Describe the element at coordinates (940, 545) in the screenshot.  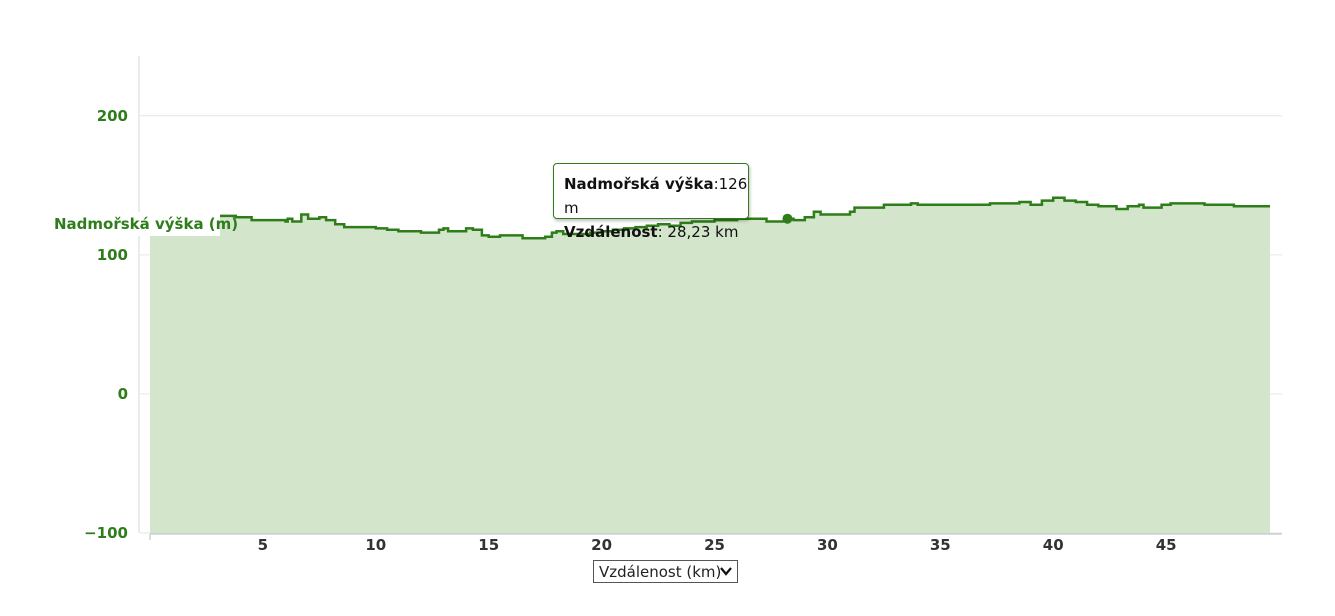
I see `x-tick-label: 35` at that location.